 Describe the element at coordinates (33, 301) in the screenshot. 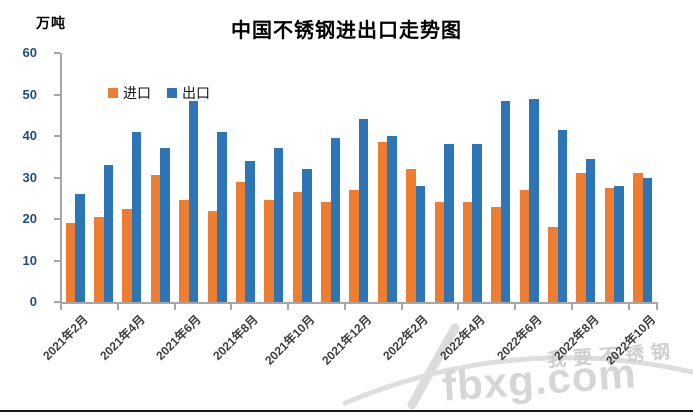

I see `y-tick-label: 0` at that location.